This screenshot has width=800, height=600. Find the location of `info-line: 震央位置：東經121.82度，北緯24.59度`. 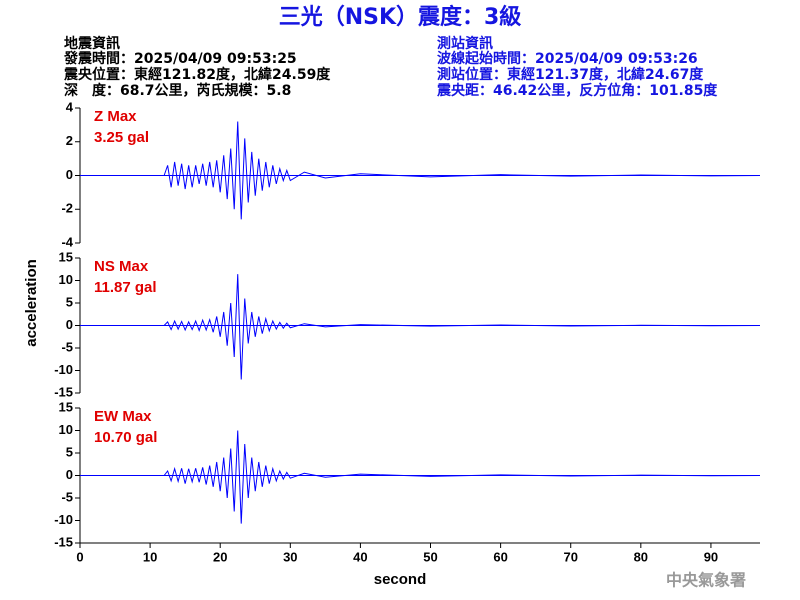

info-line: 震央位置：東經121.82度，北緯24.59度 is located at coordinates (197, 74).